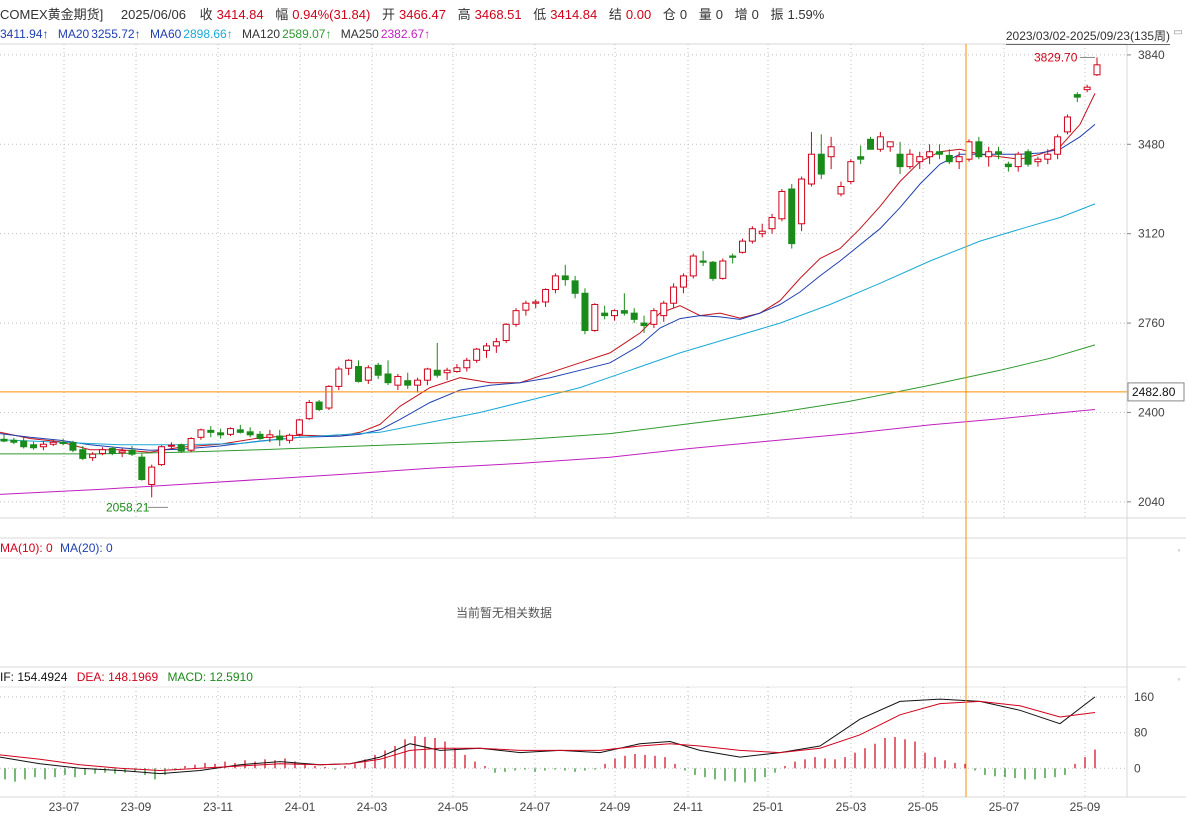  I want to click on inc-label: 增, so click(741, 14).